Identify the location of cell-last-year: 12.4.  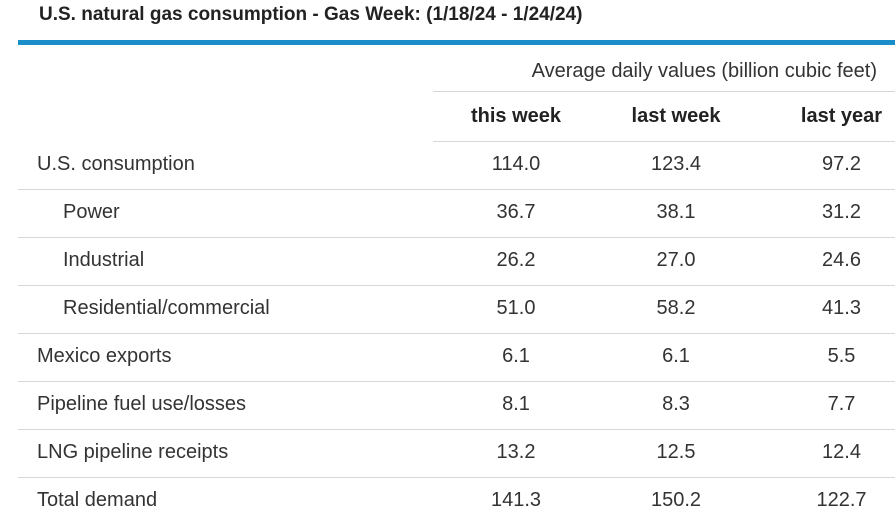
(841, 452).